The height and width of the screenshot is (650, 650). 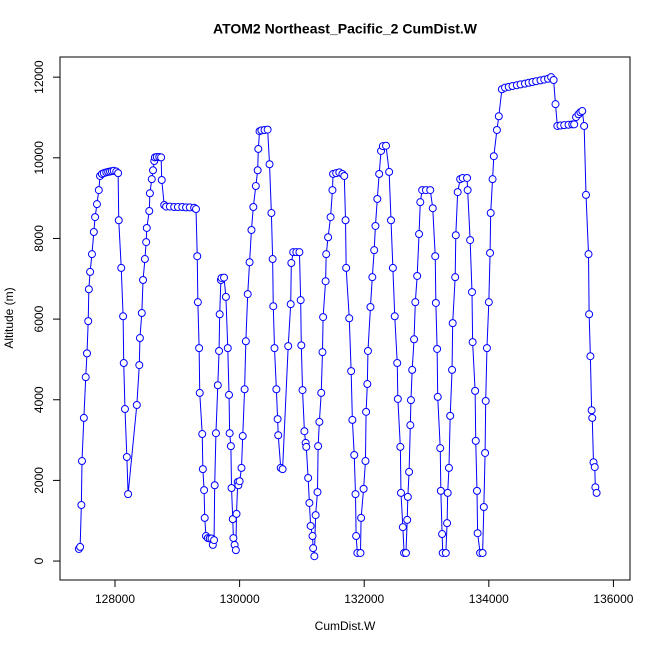 What do you see at coordinates (39, 158) in the screenshot?
I see `y-tick-label: 10000` at bounding box center [39, 158].